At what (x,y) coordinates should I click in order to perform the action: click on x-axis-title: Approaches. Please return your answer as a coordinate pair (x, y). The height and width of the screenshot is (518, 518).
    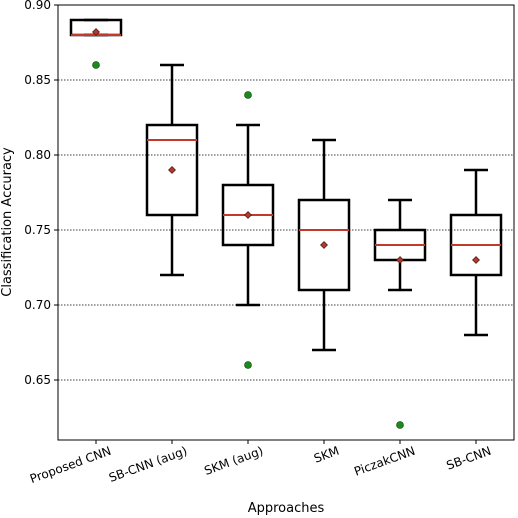
    Looking at the image, I should click on (286, 508).